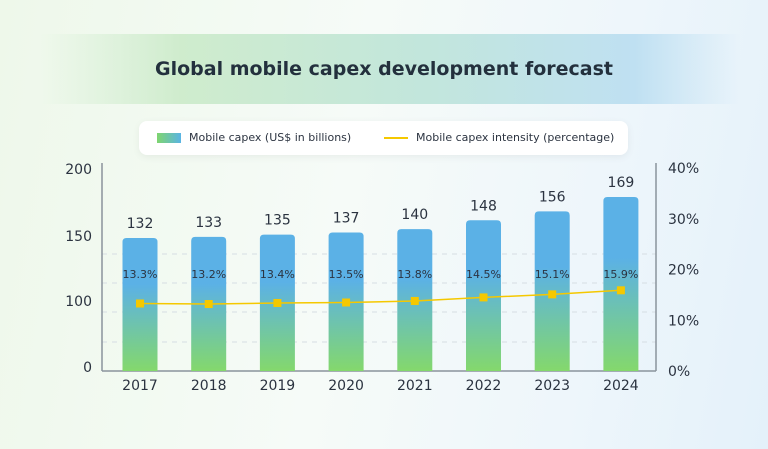 This screenshot has height=449, width=768. I want to click on legend-item-capex: Mobile capex (US$ in billions), so click(254, 137).